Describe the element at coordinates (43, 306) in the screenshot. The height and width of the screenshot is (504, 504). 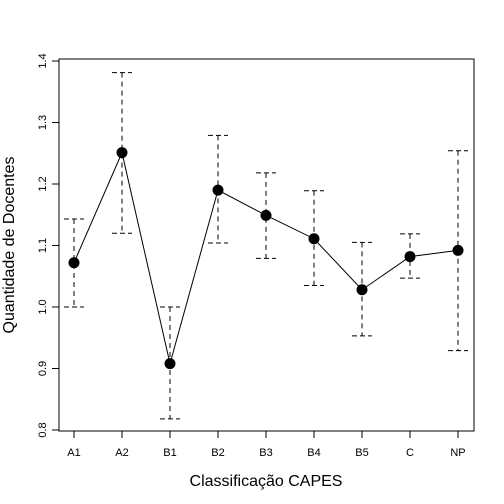
I see `y-tick-label: 1.0` at that location.